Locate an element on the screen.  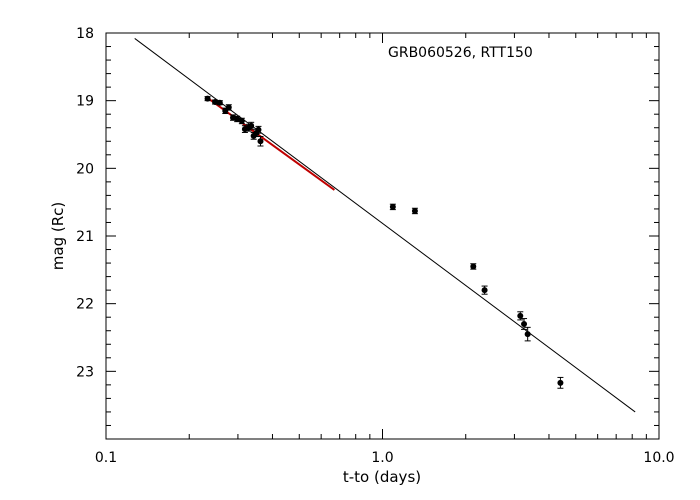
chart-annotation: GRB060526, RTT150 is located at coordinates (460, 53).